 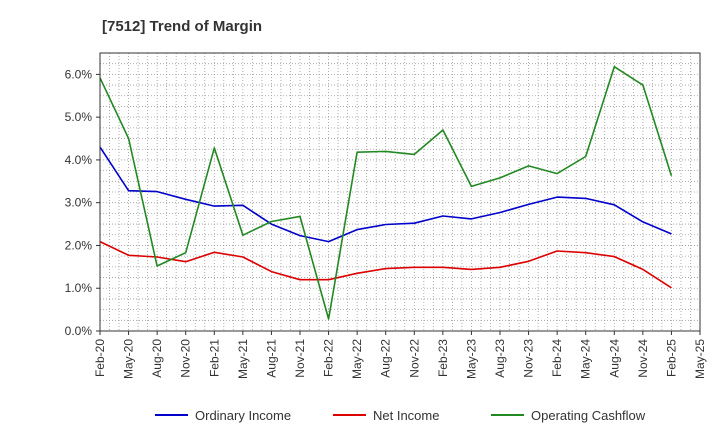 I want to click on y-tick-label: 6.0%, so click(x=79, y=74).